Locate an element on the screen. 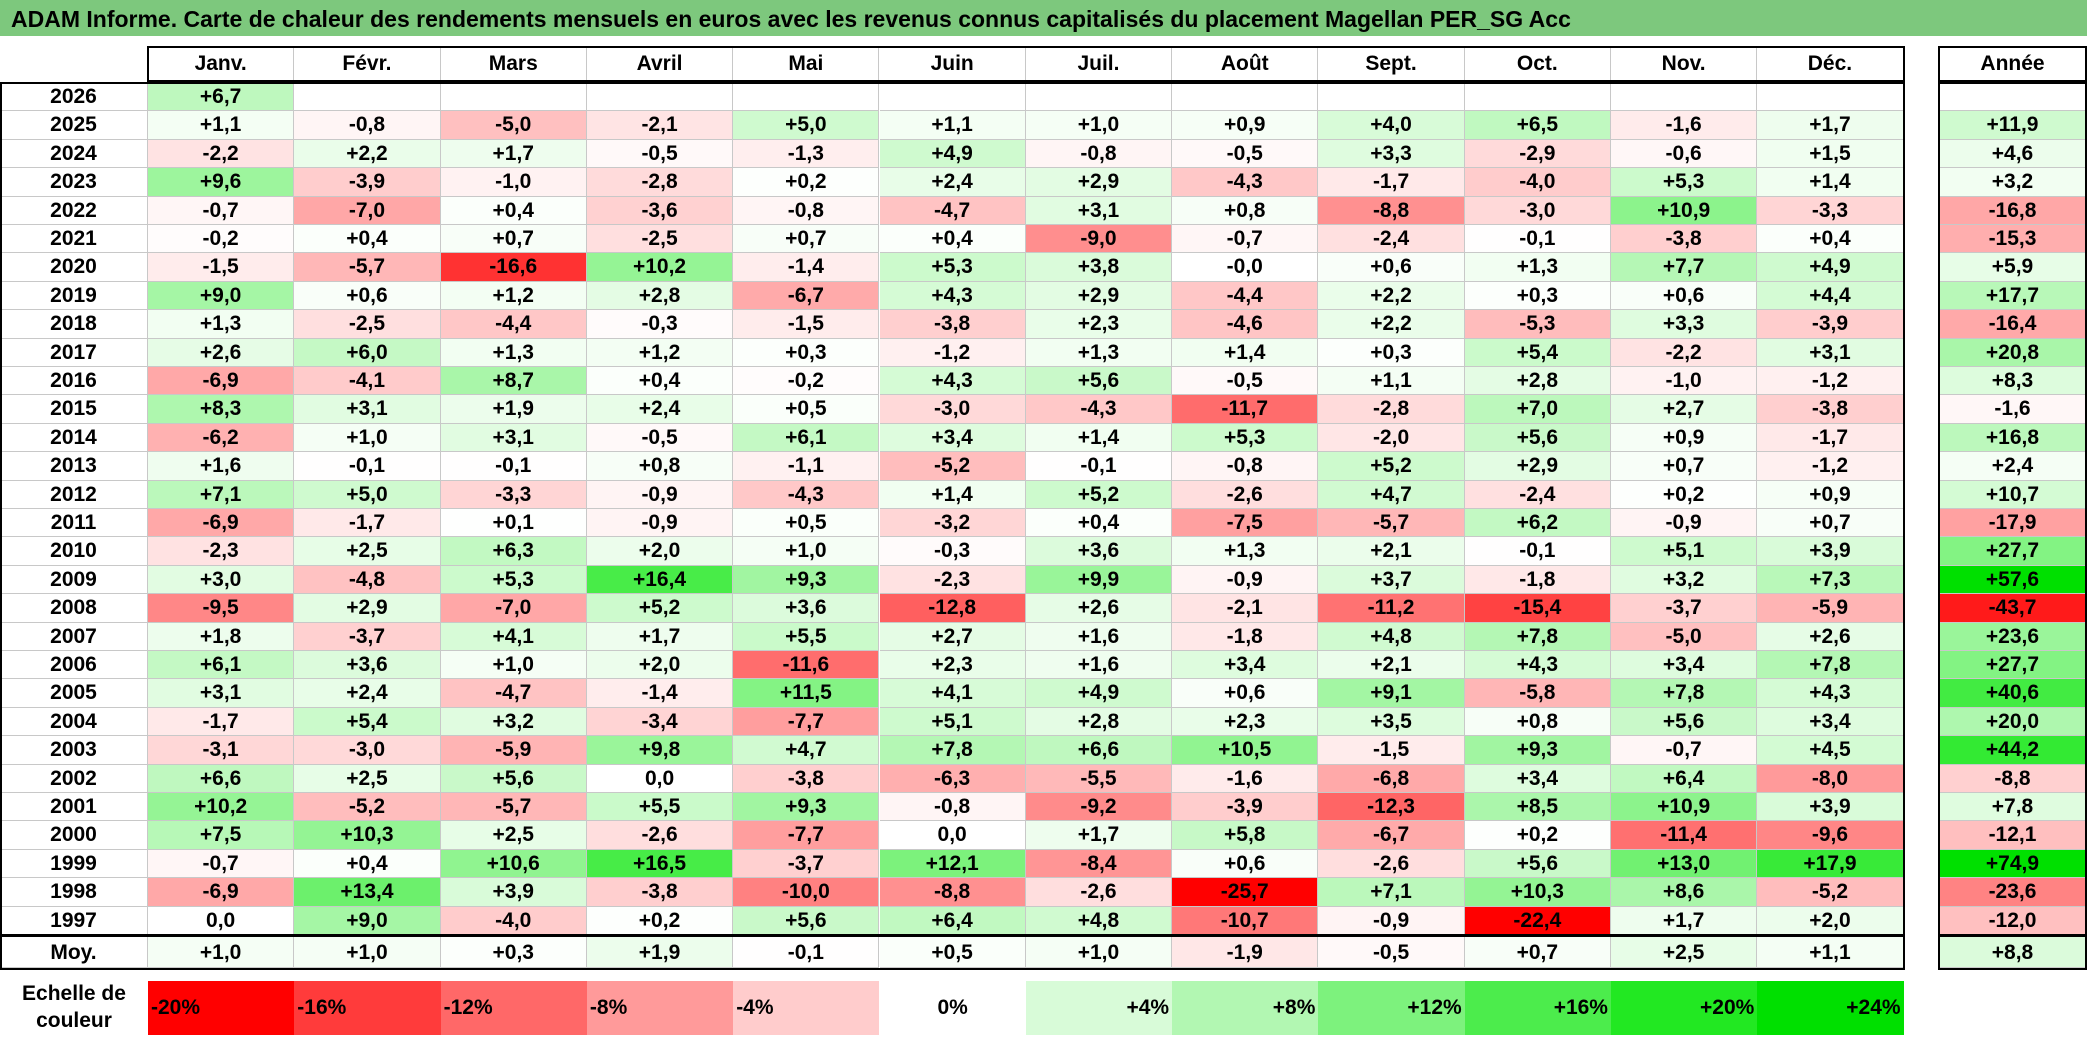  heatmap-cell: +0,9 is located at coordinates (1830, 494).